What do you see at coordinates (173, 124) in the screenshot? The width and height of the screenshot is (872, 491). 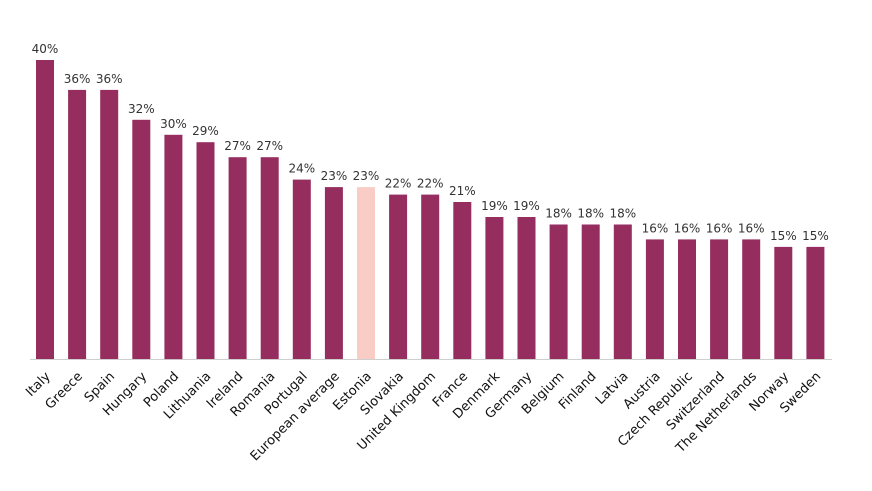 I see `value-label: 30%` at bounding box center [173, 124].